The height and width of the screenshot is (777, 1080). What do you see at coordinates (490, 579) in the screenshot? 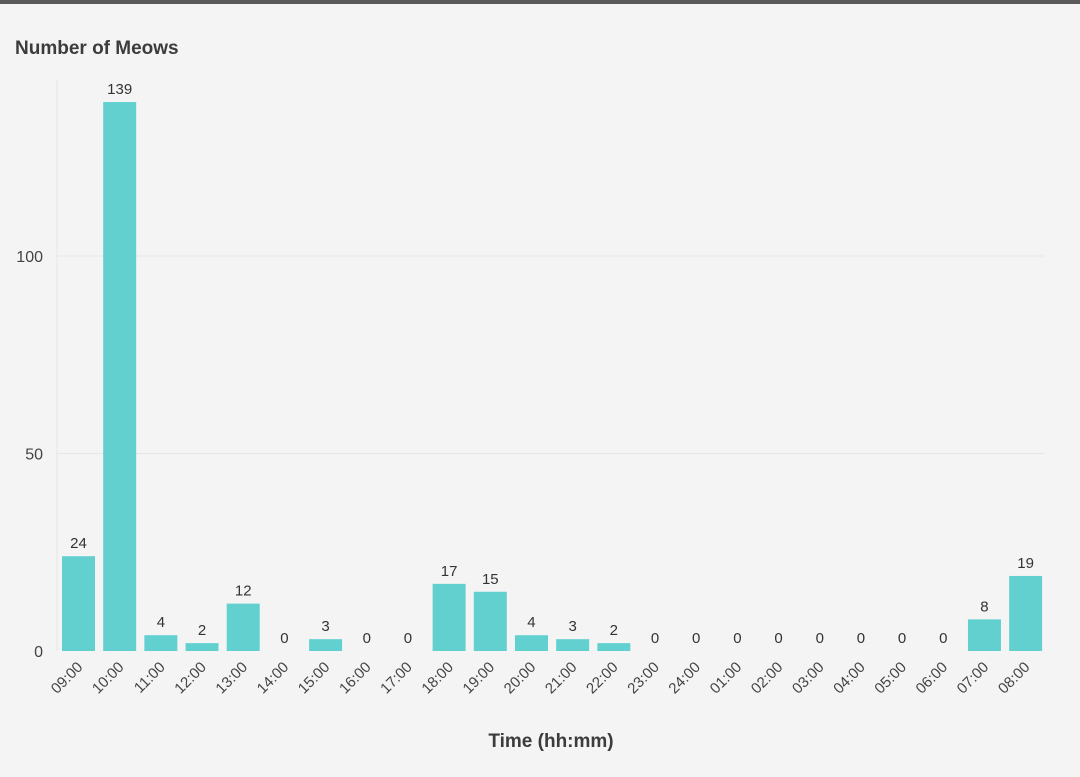
I see `data-label: 15` at bounding box center [490, 579].